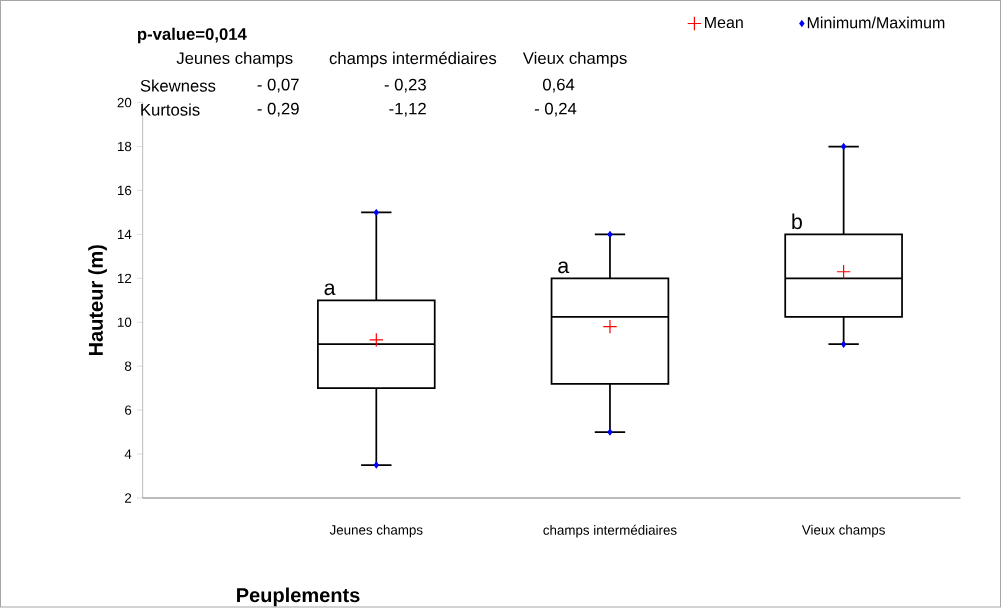  Describe the element at coordinates (128, 366) in the screenshot. I see `y-tick-label: 8` at that location.